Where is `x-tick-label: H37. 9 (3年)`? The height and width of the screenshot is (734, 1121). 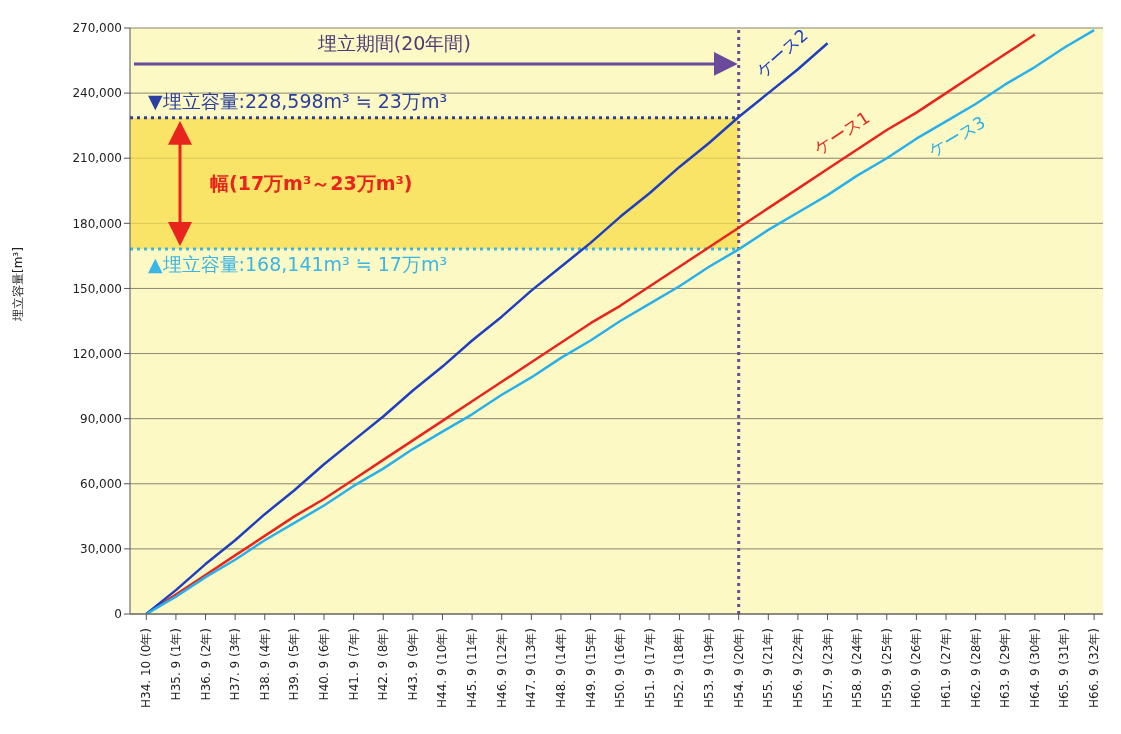 x-tick-label: H37. 9 (3年) is located at coordinates (235, 664).